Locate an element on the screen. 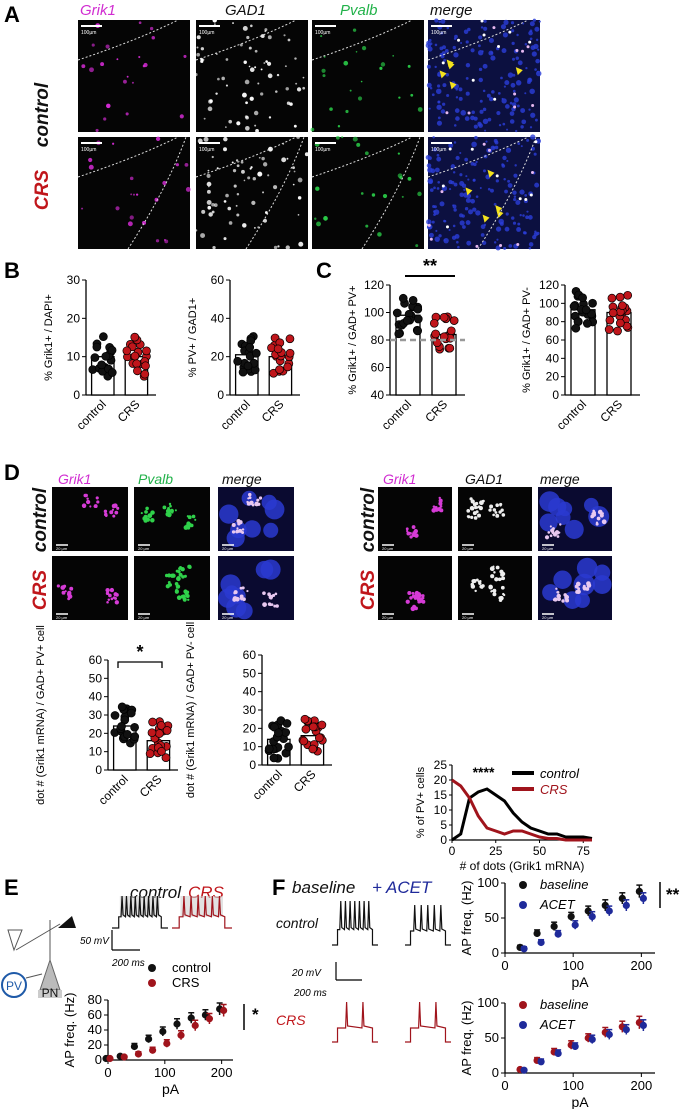  d-right-col-grik1: Grik1 is located at coordinates (399, 479).